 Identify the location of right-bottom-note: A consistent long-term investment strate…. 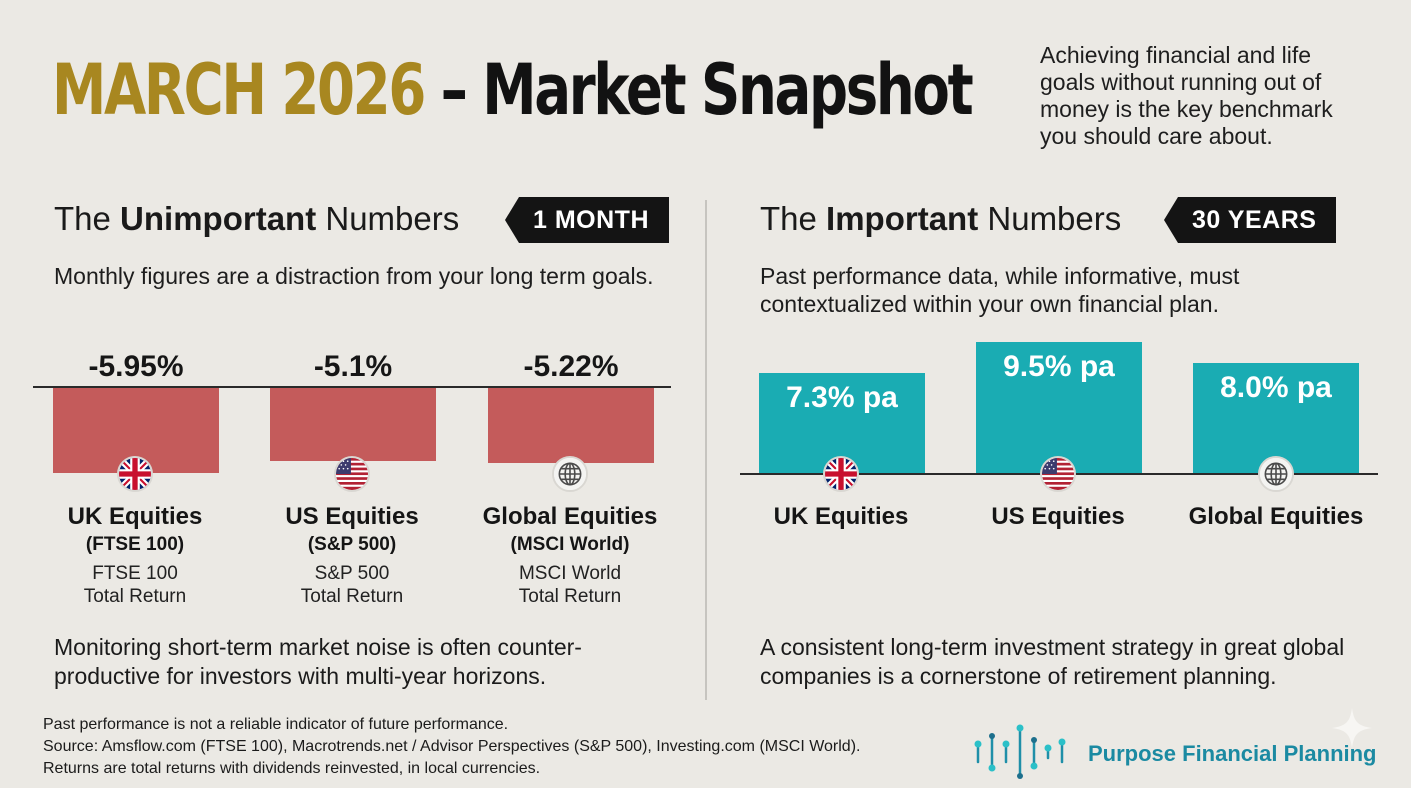
(1052, 661).